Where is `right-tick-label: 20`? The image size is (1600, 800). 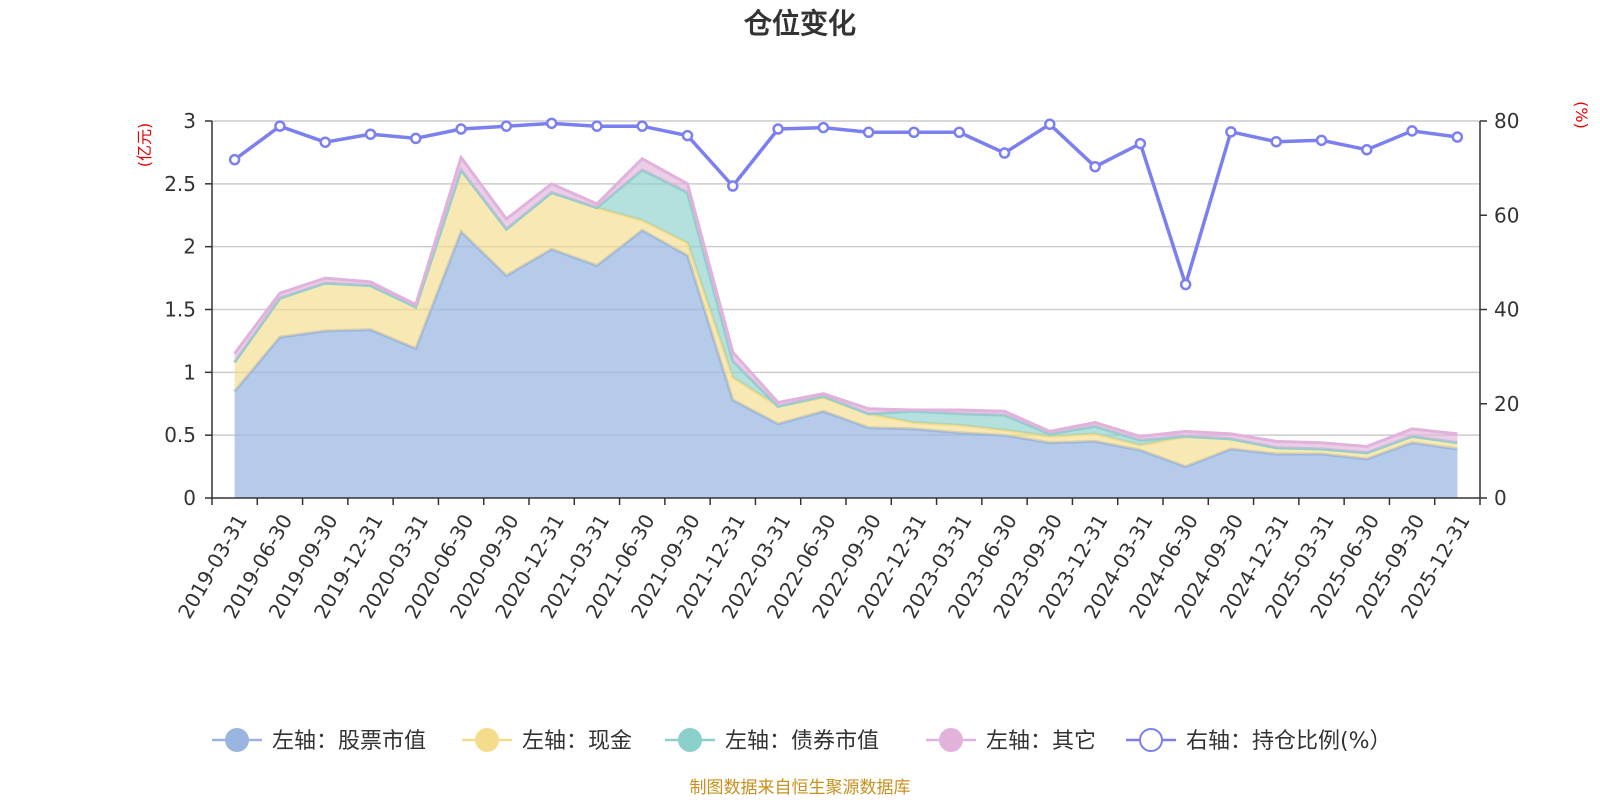
right-tick-label: 20 is located at coordinates (1506, 404).